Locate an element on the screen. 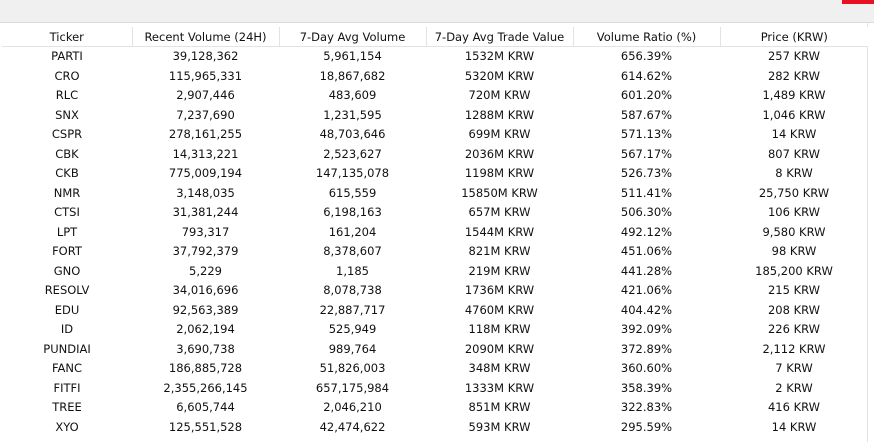 The image size is (874, 442). cell-price: 2 KRW is located at coordinates (794, 387).